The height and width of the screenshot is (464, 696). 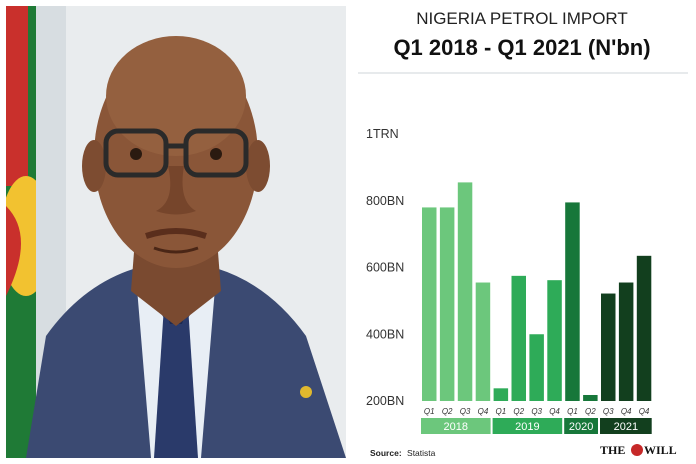 I want to click on bar-2018-q1, so click(x=429, y=304).